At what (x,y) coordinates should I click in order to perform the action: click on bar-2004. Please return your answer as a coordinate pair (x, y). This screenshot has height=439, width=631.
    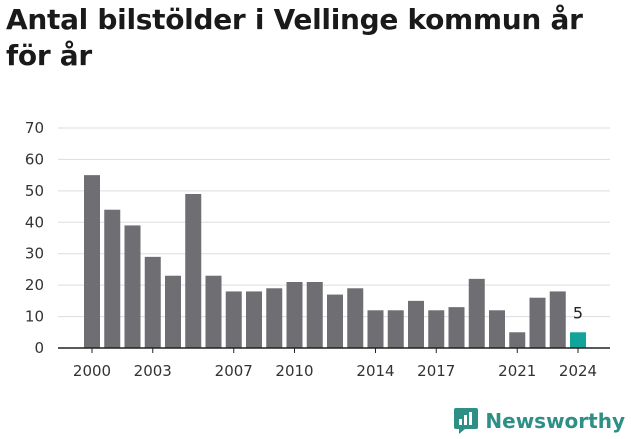
    Looking at the image, I should click on (173, 311).